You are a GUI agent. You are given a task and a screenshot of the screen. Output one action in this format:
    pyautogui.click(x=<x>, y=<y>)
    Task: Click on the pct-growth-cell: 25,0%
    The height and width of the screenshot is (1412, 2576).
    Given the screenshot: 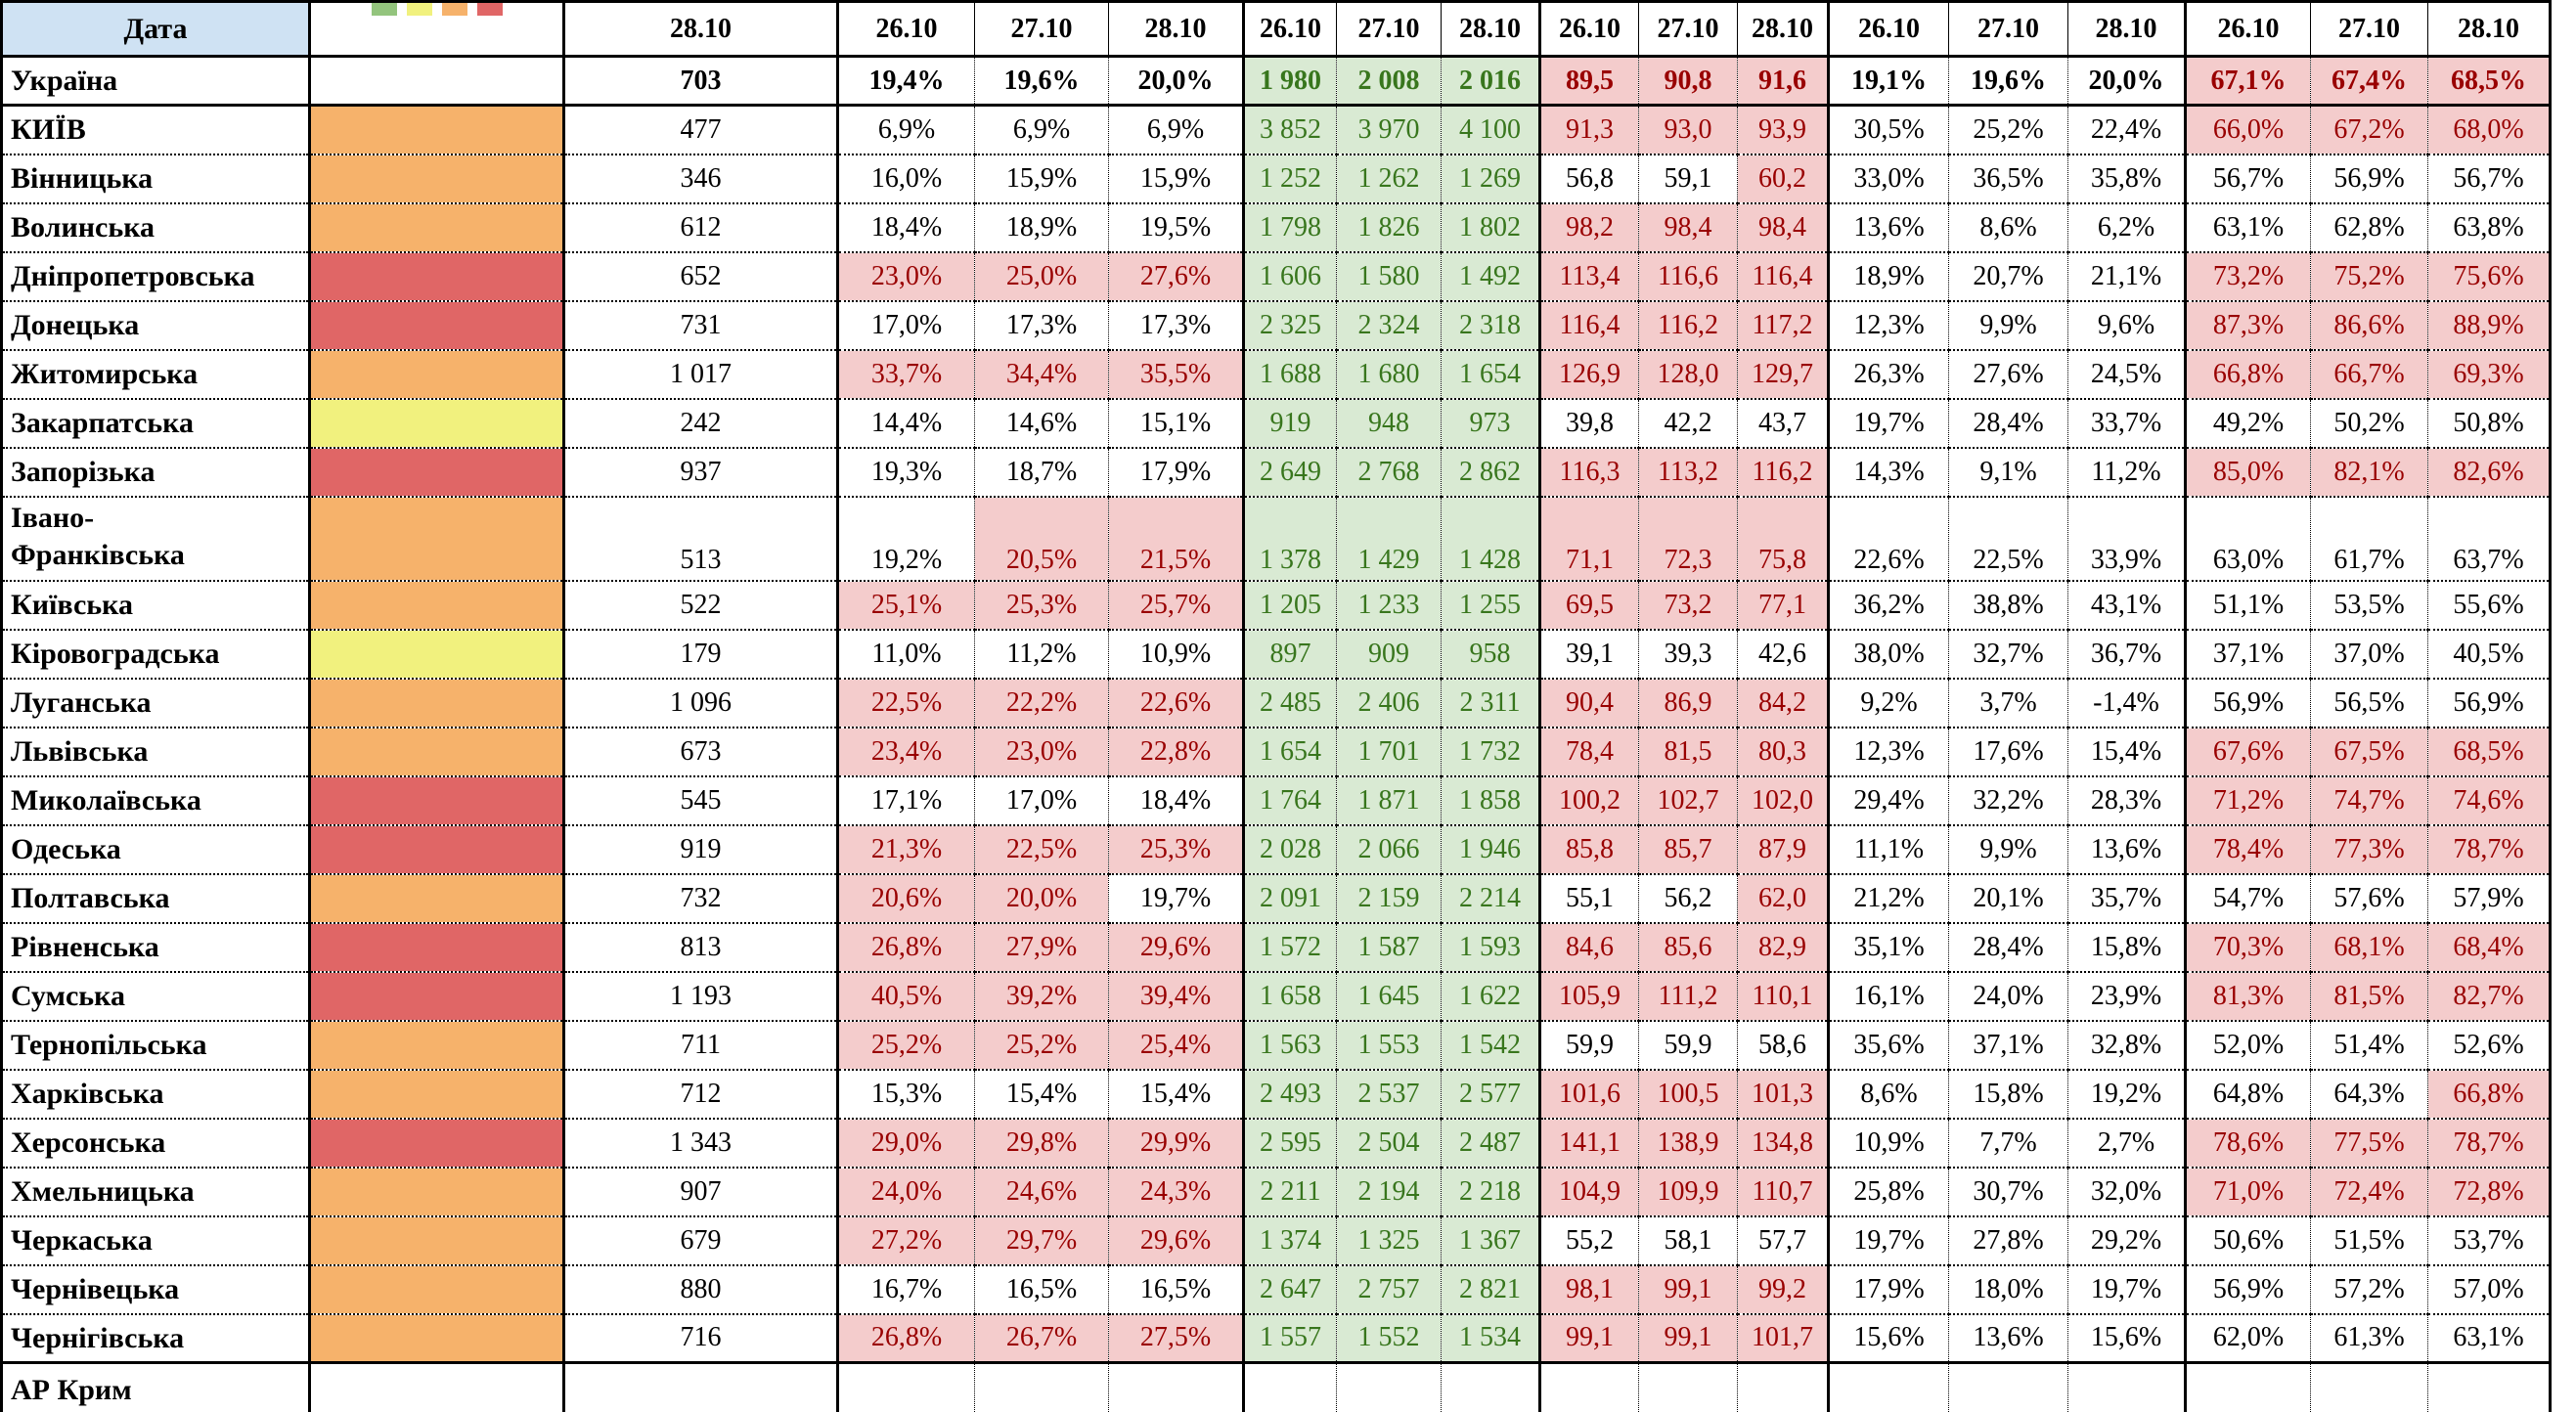 What is the action you would take?
    pyautogui.click(x=1041, y=276)
    